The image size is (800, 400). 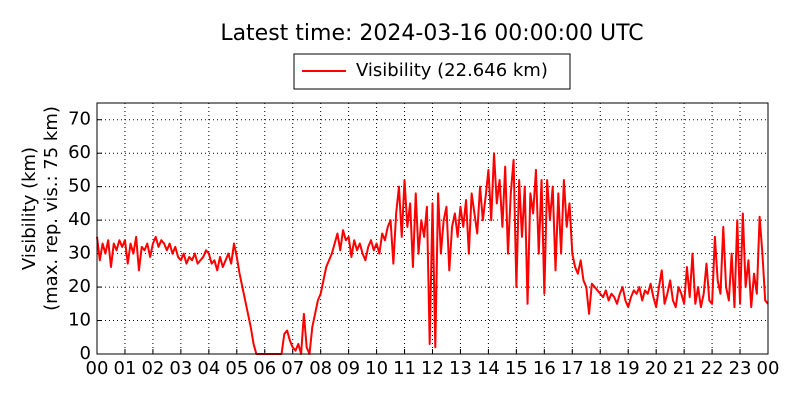 What do you see at coordinates (152, 368) in the screenshot?
I see `x-tick-label: 02` at bounding box center [152, 368].